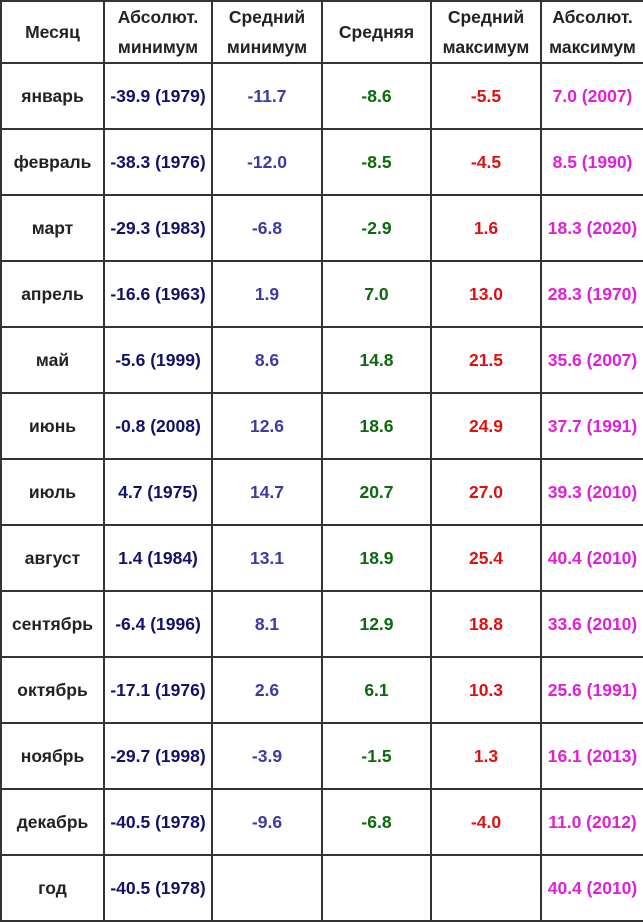  I want to click on month-cell: февраль, so click(52, 162).